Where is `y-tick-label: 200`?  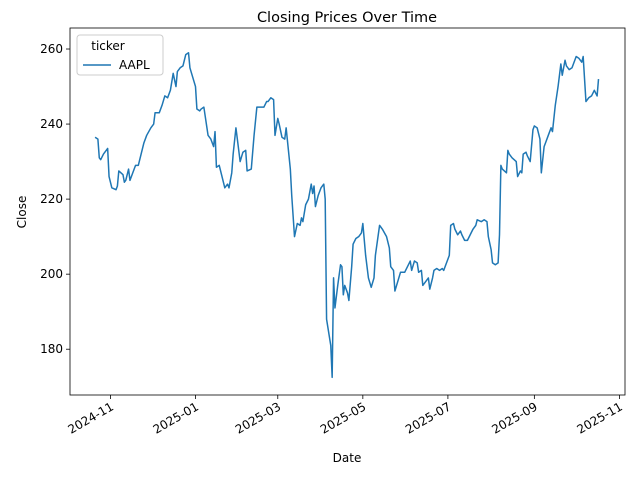 y-tick-label: 200 is located at coordinates (51, 274).